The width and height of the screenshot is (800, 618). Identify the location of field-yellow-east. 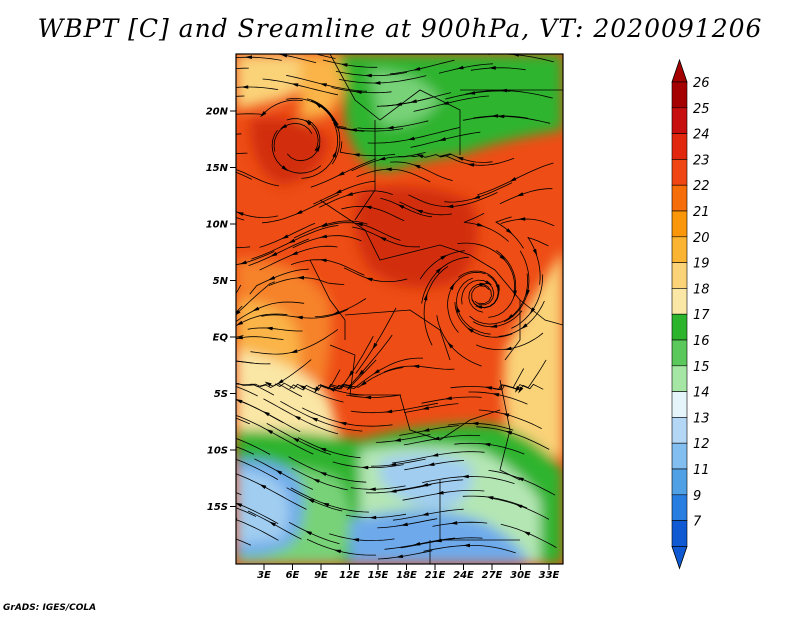
(533, 355).